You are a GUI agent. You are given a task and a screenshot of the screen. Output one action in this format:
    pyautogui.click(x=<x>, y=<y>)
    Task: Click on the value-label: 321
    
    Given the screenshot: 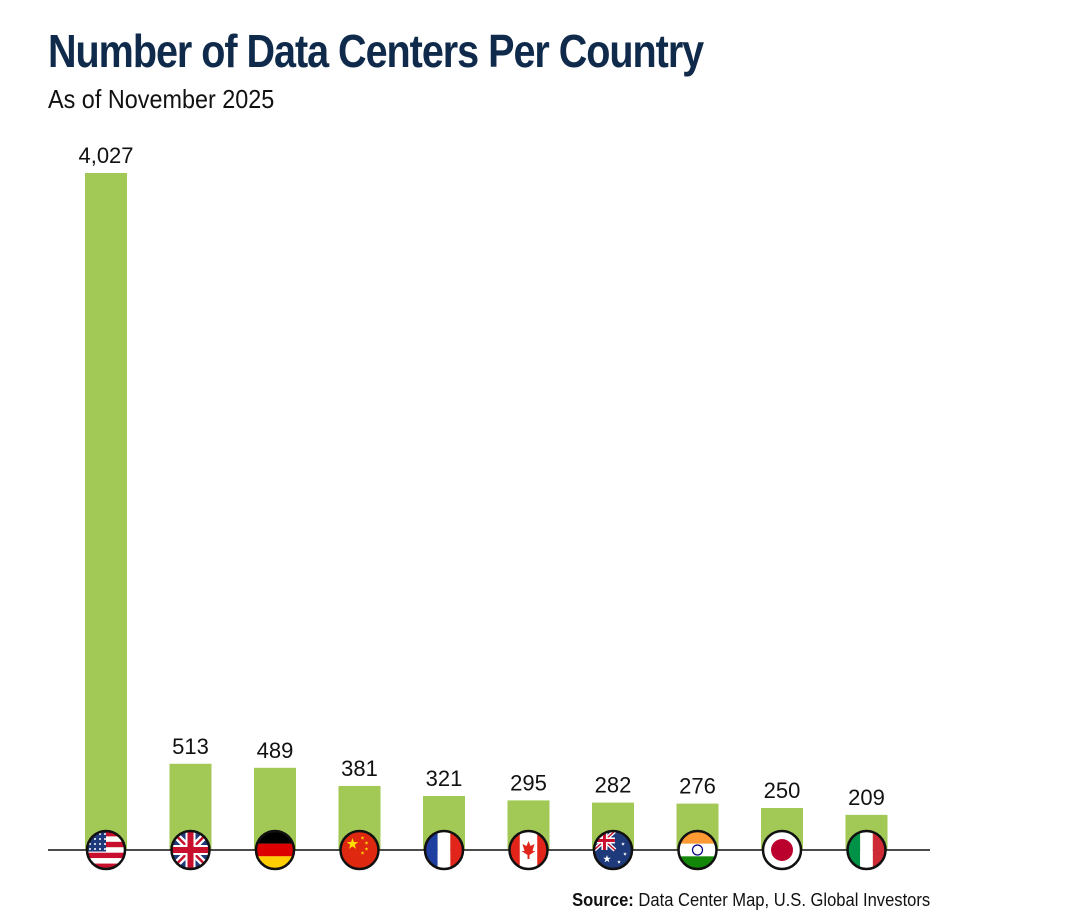 What is the action you would take?
    pyautogui.click(x=444, y=778)
    